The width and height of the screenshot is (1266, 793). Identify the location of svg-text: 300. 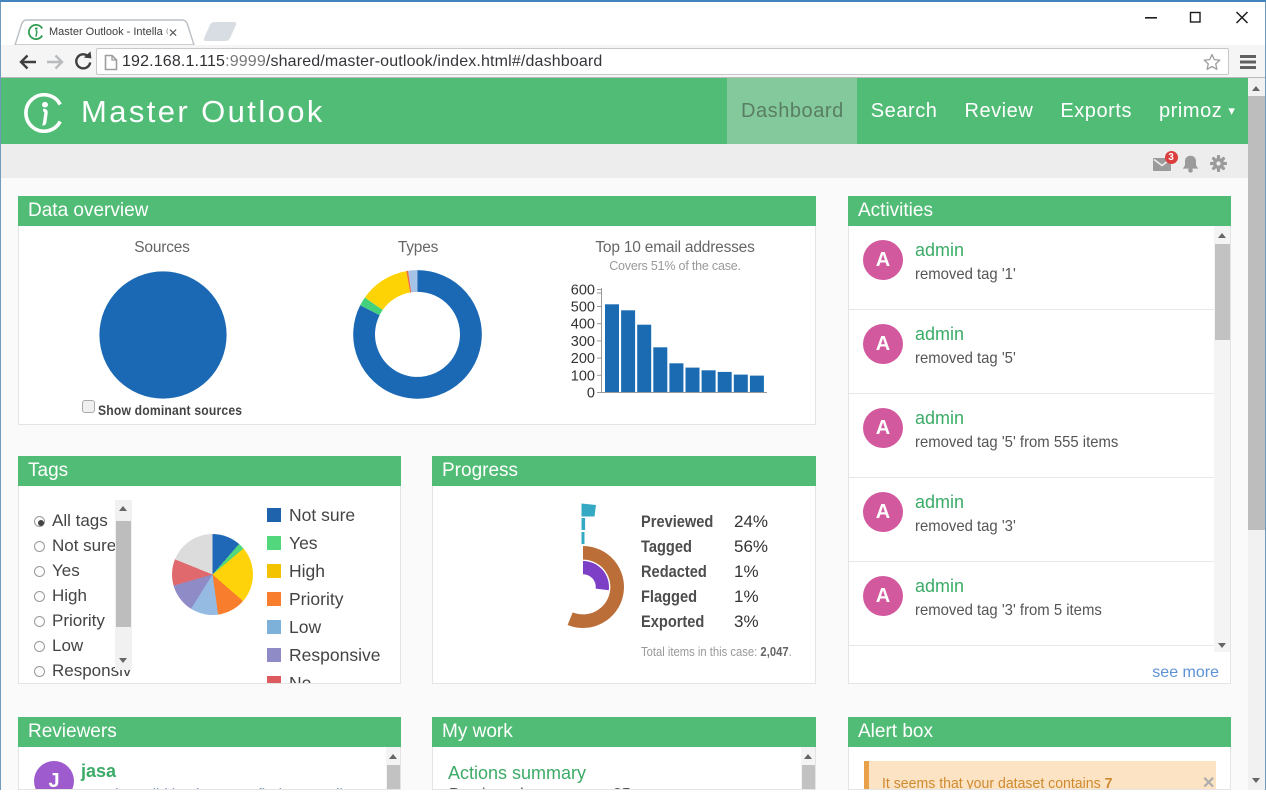
(583, 342).